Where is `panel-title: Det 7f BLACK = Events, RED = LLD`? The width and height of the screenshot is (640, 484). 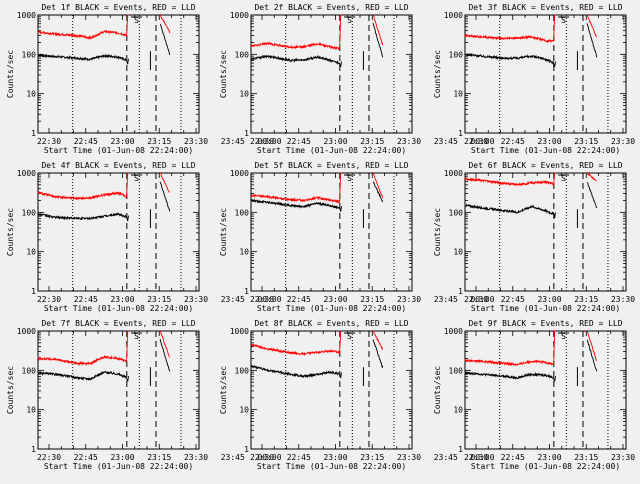 panel-title: Det 7f BLACK = Events, RED = LLD is located at coordinates (118, 323).